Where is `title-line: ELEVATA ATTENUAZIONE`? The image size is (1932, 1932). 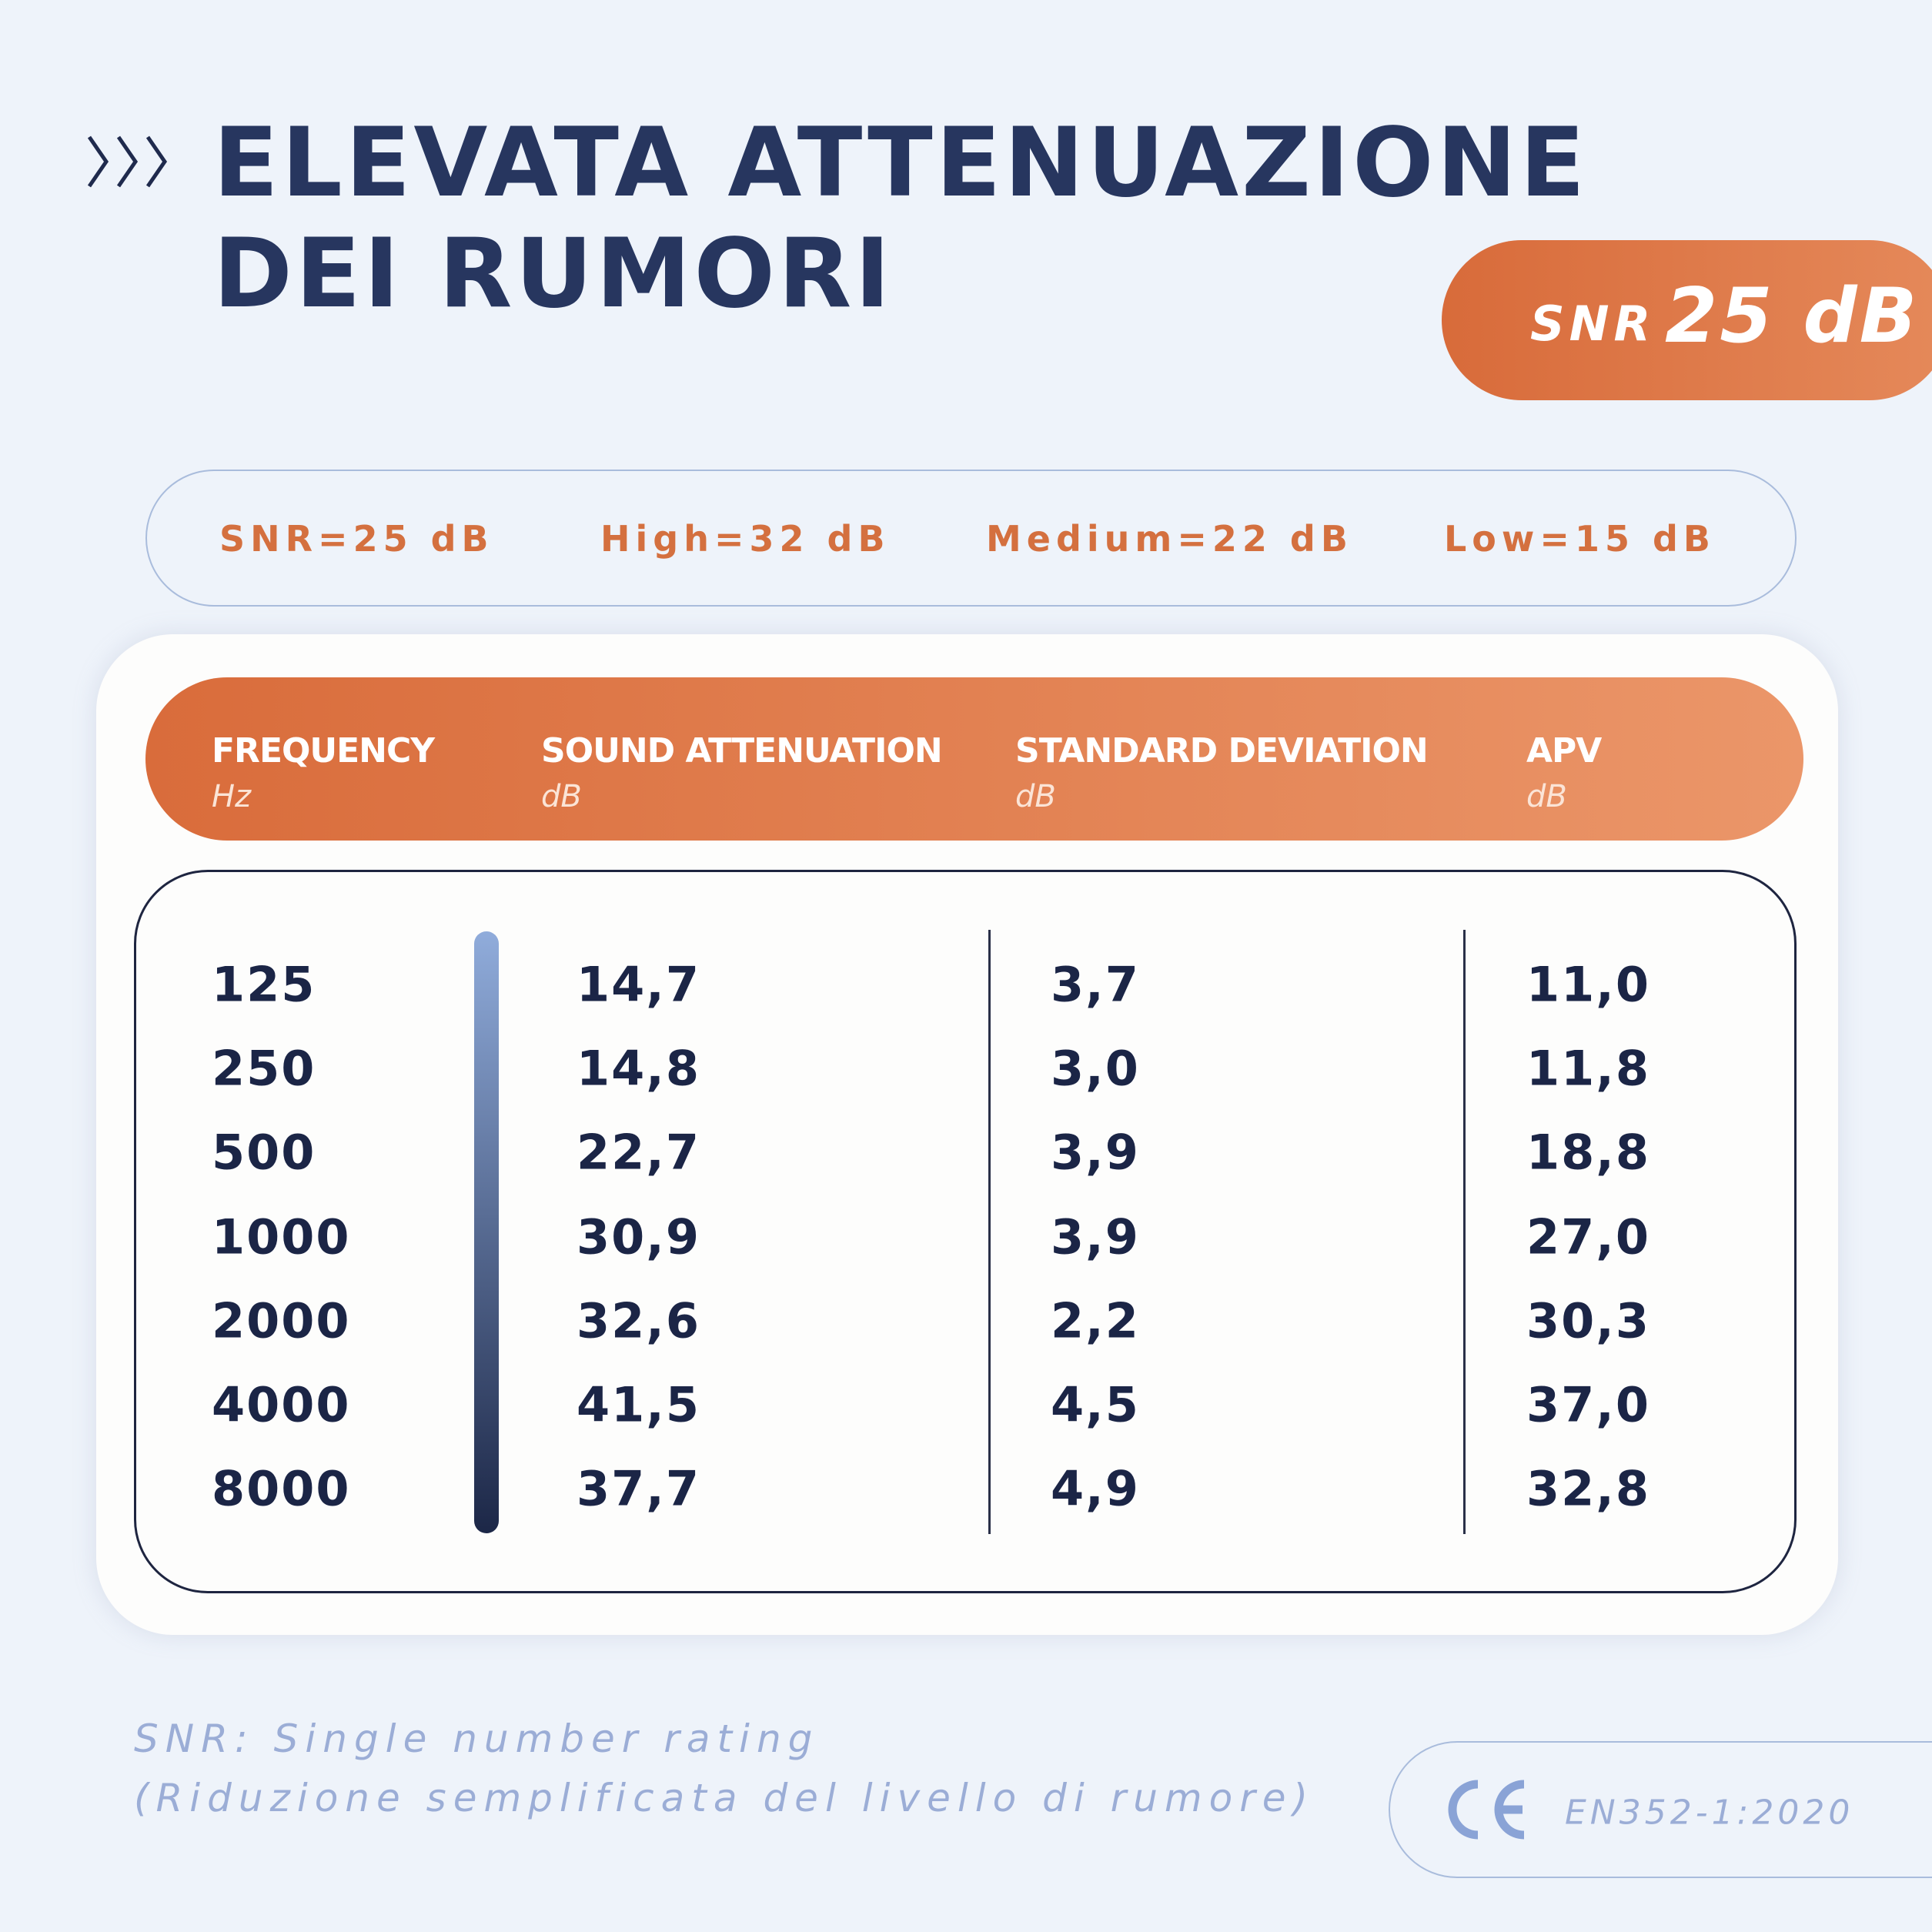
title-line: ELEVATA ATTENUAZIONE is located at coordinates (901, 163).